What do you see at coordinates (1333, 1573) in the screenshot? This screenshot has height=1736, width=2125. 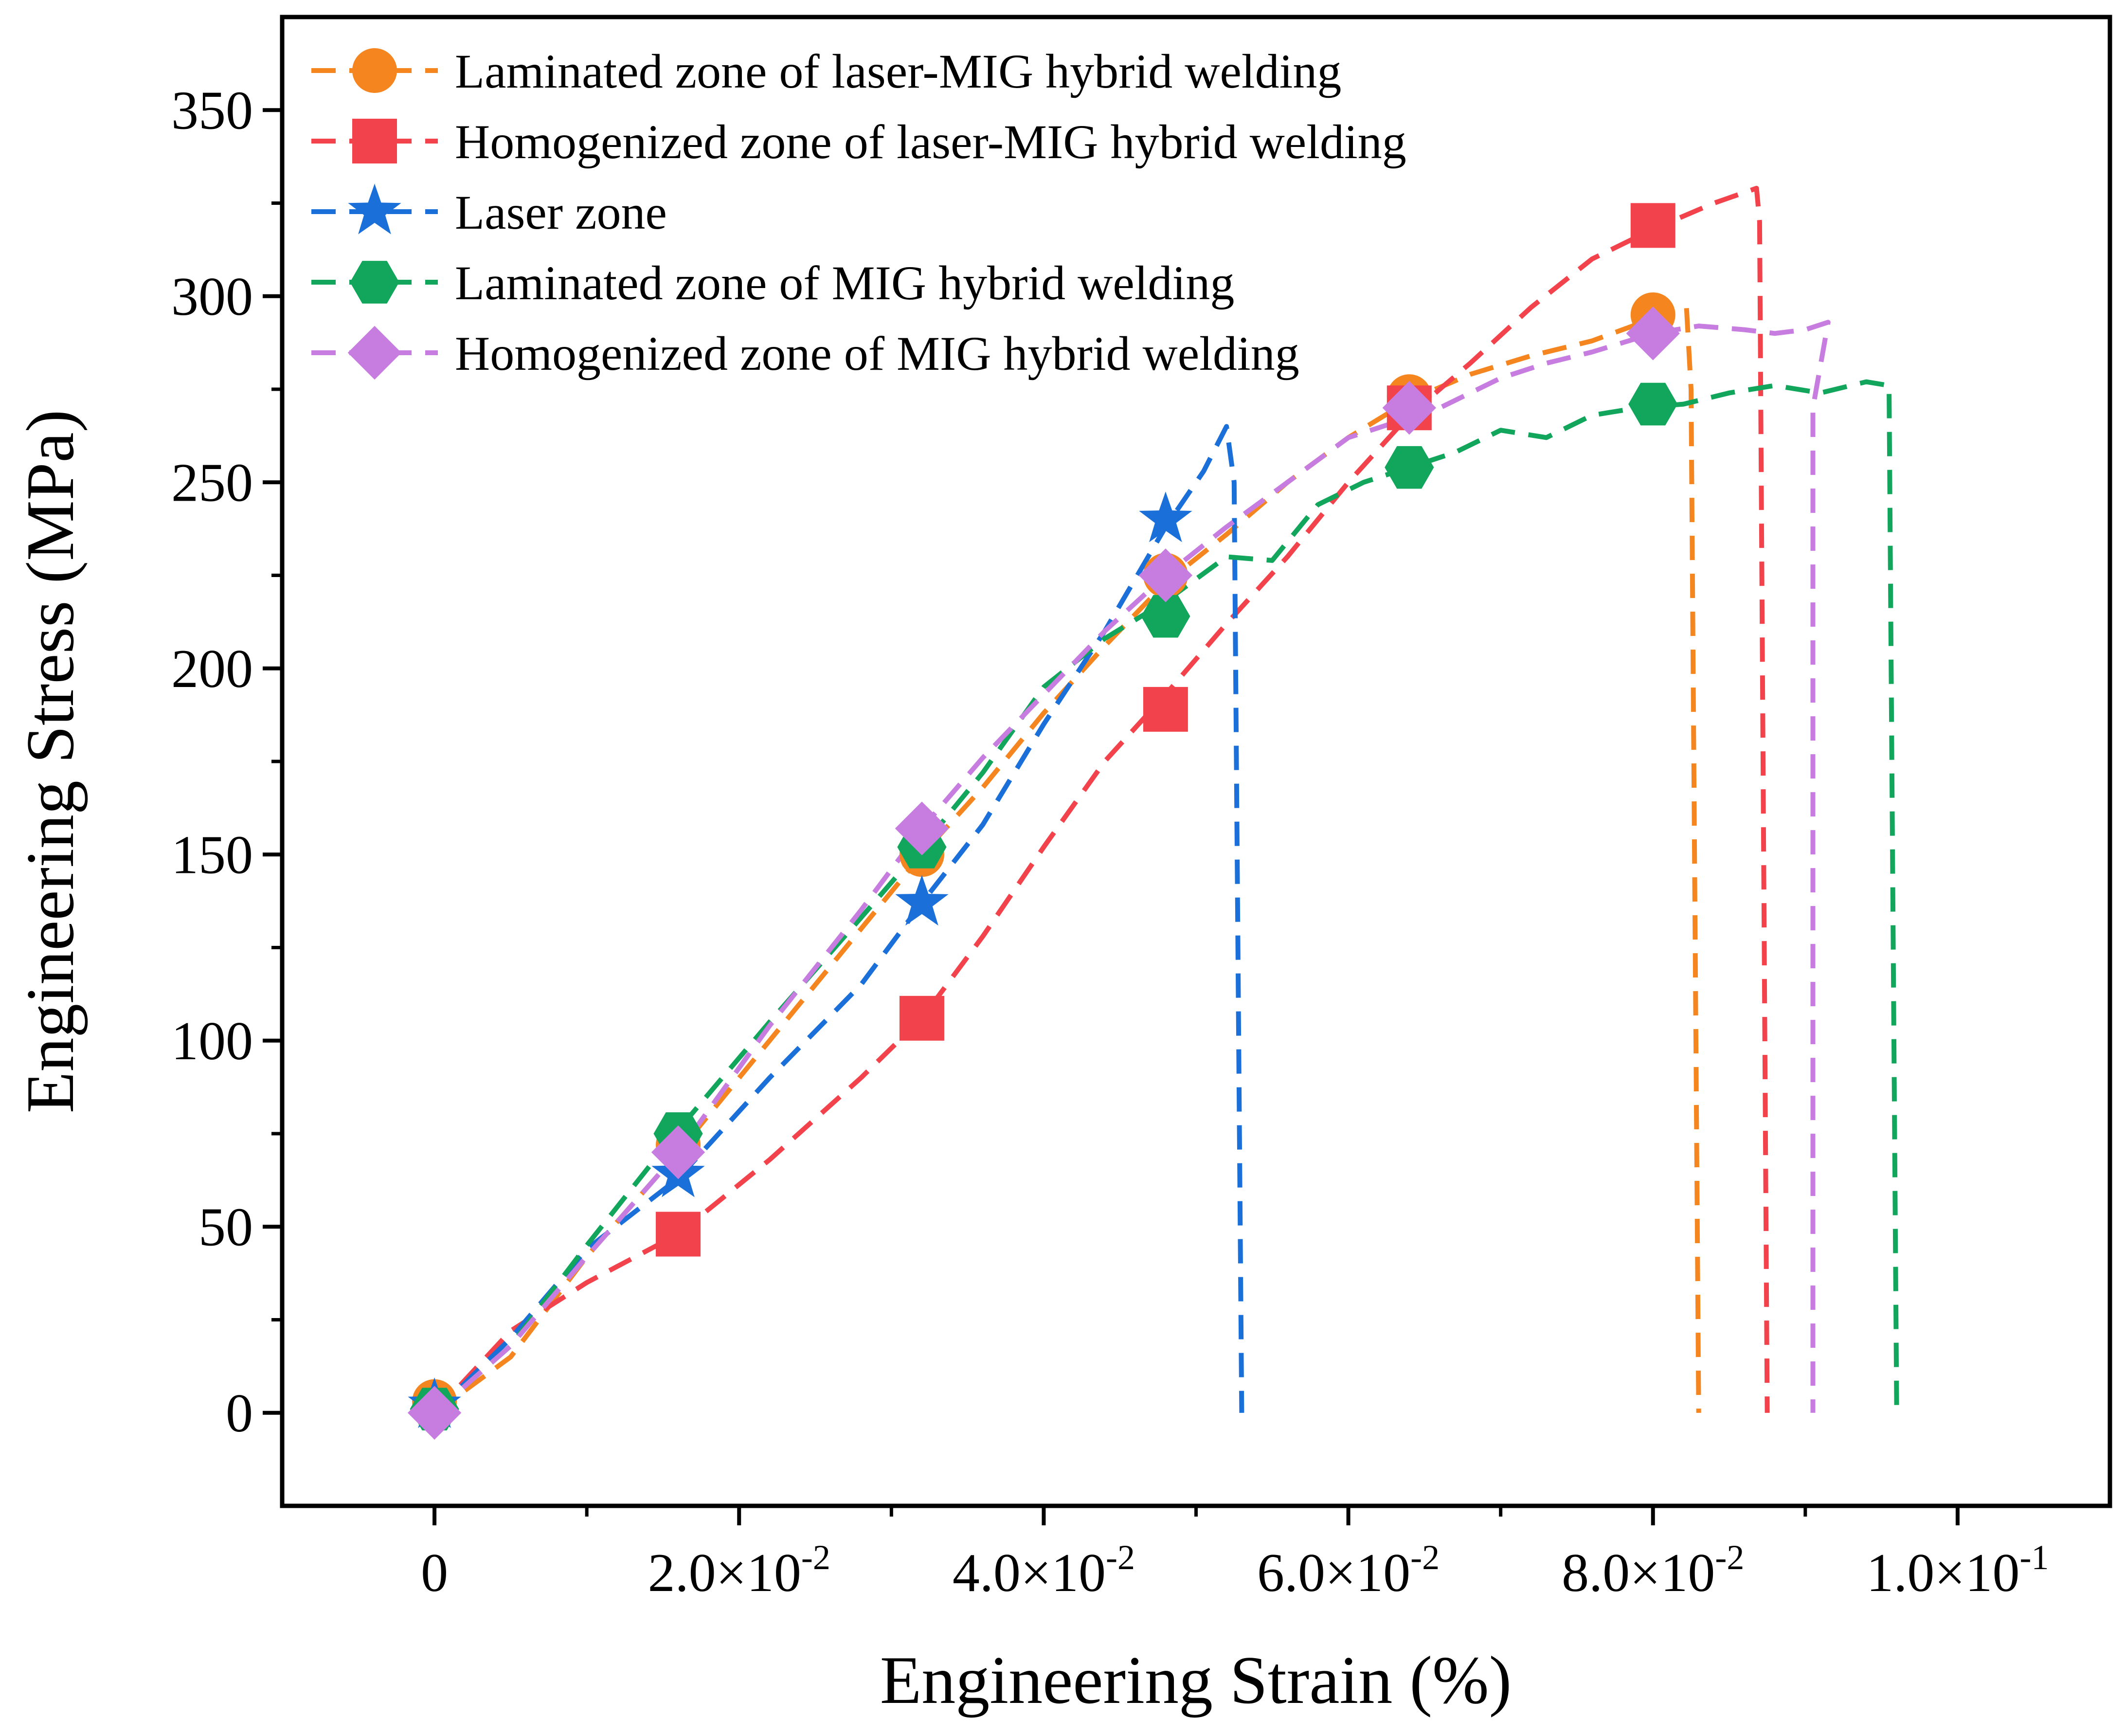 I see `x-tick-label-mantissa-3: 6.0×10` at bounding box center [1333, 1573].